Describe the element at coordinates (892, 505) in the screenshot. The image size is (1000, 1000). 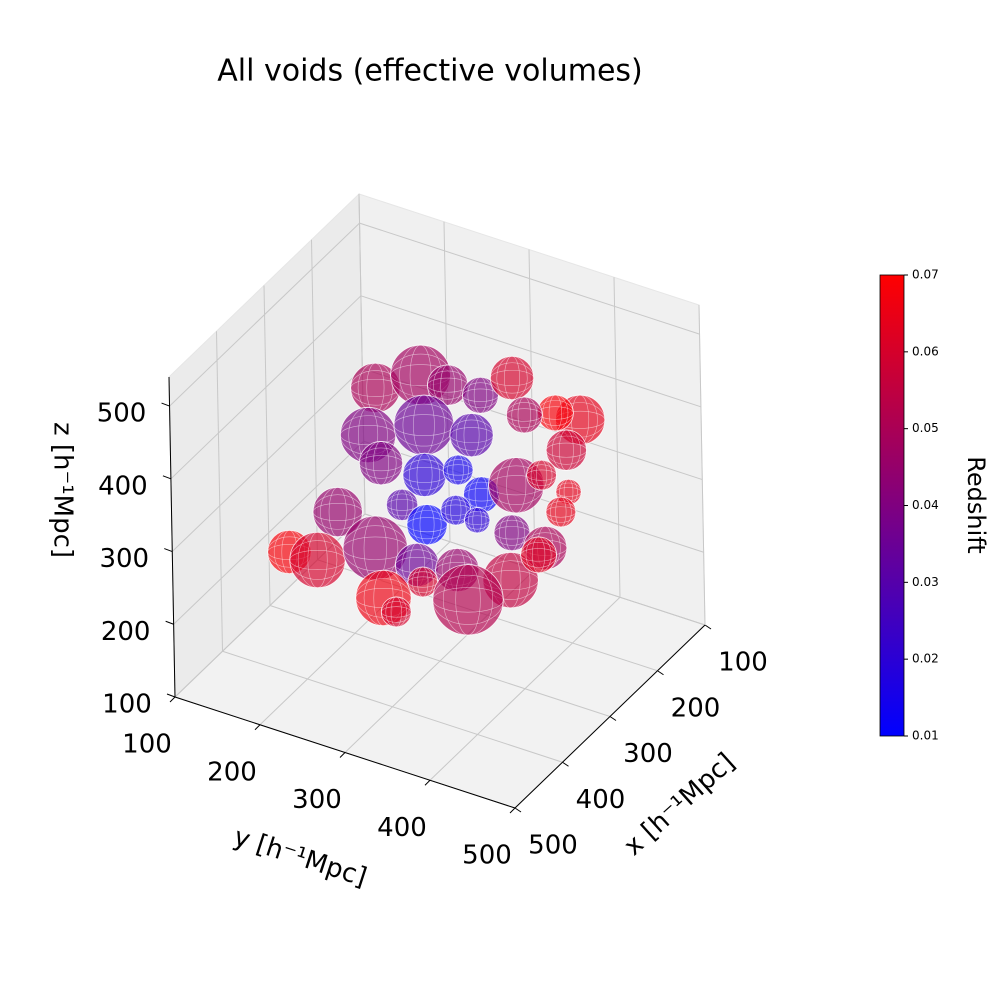
I see `colorbar` at that location.